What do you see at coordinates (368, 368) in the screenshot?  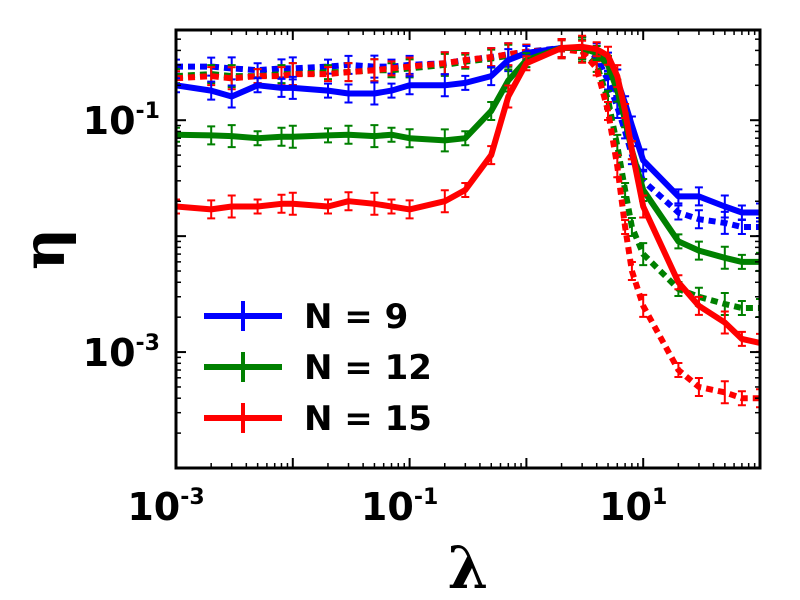 I see `legend-label: N = 12` at bounding box center [368, 368].